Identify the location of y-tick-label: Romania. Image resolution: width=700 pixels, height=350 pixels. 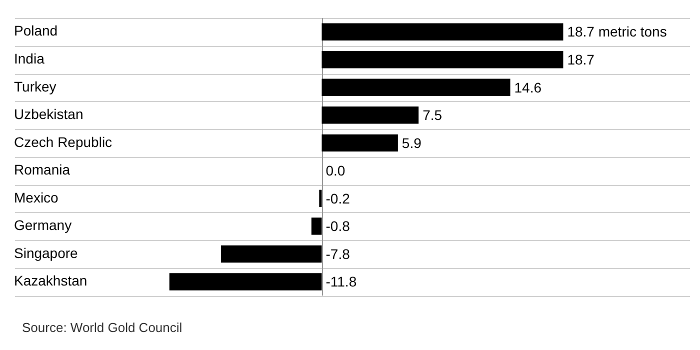
(42, 170).